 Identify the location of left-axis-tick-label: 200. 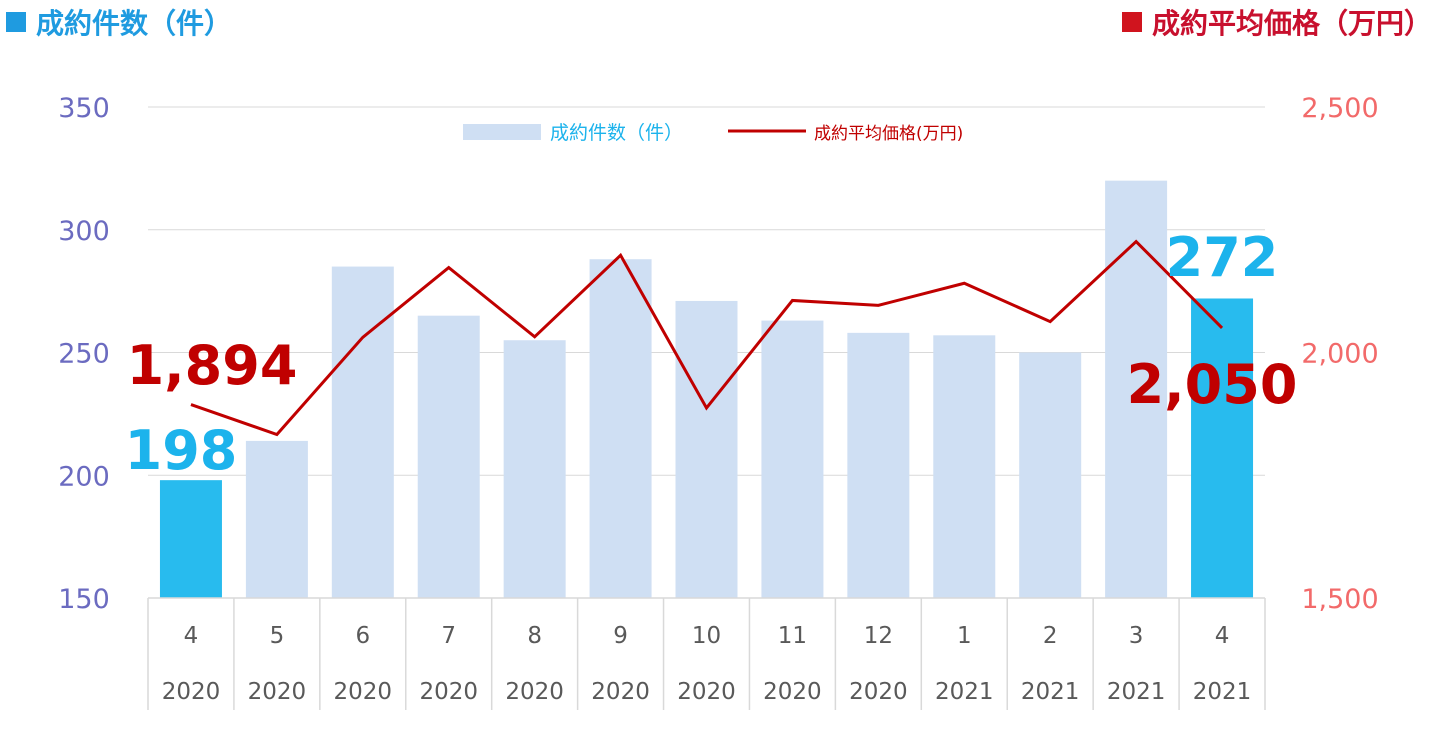
(84, 476).